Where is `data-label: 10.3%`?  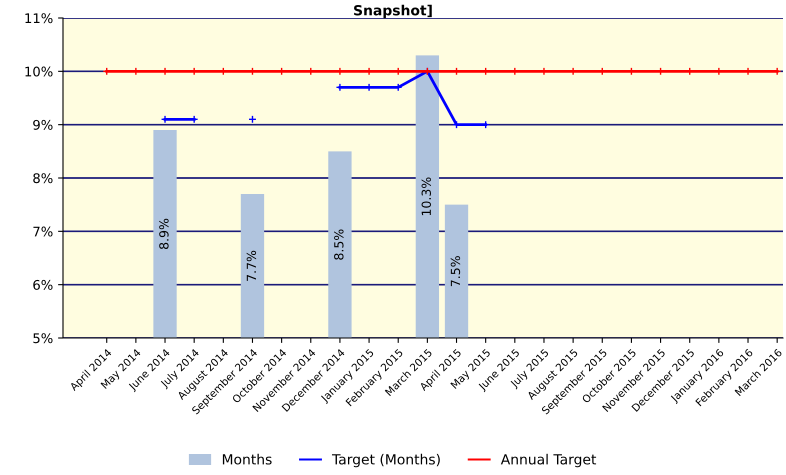 data-label: 10.3% is located at coordinates (426, 197).